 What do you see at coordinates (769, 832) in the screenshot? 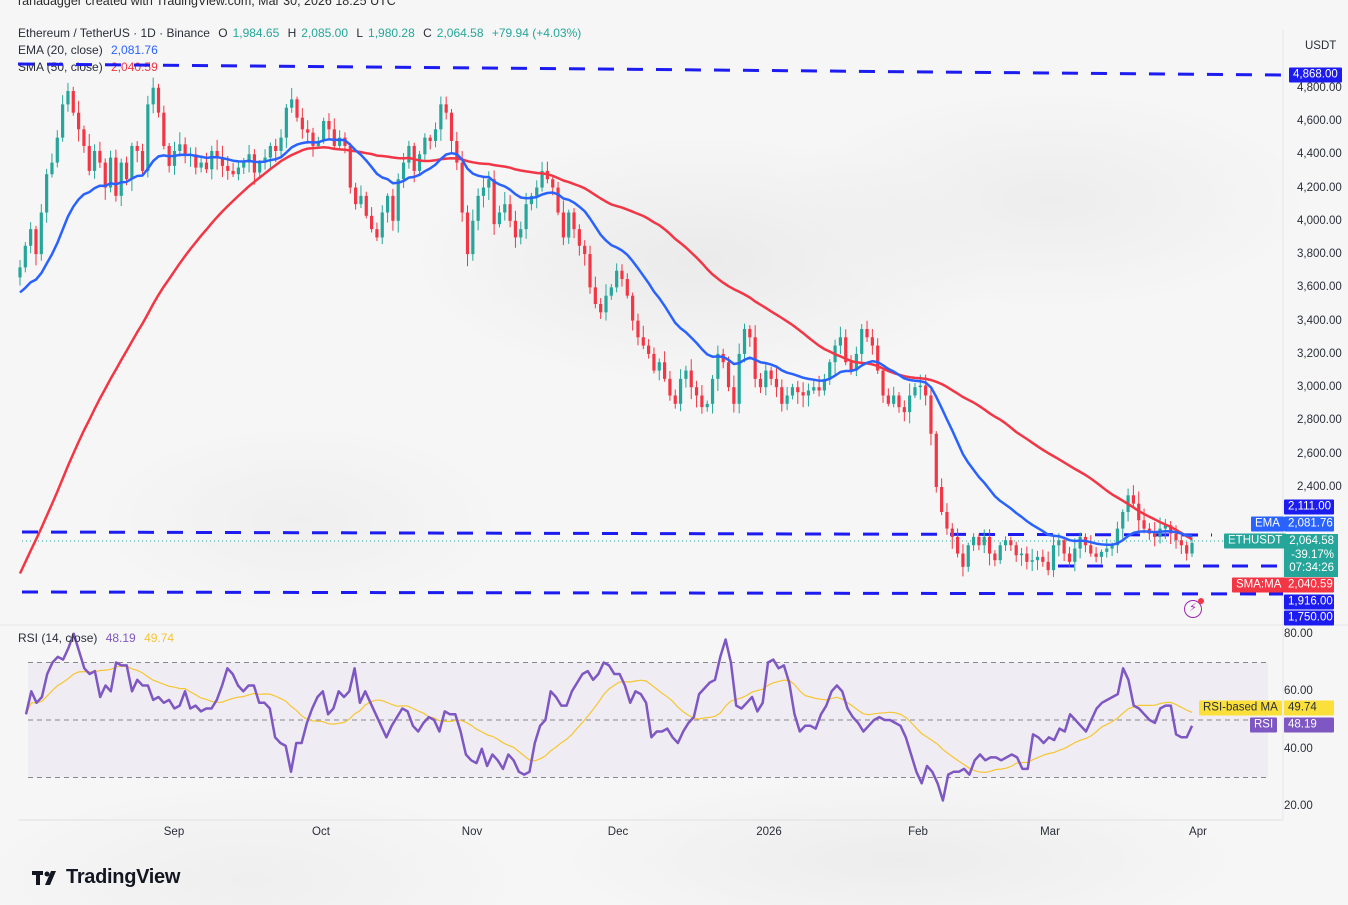
I see `time-label-2026: 2026` at bounding box center [769, 832].